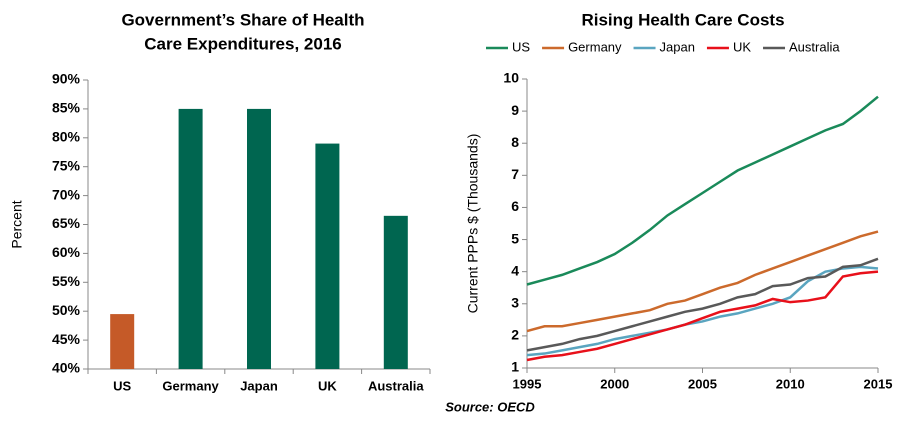 This screenshot has width=898, height=423. What do you see at coordinates (515, 335) in the screenshot?
I see `y-tick-label: 2` at bounding box center [515, 335].